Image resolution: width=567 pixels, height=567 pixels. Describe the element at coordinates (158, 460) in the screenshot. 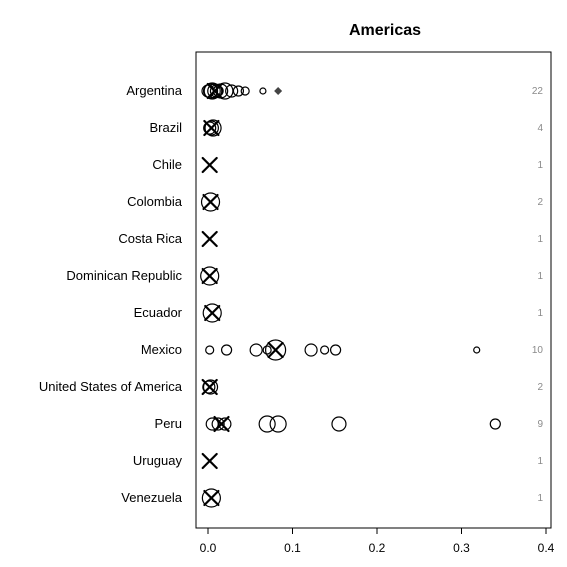

I see `category-label: Uruguay` at that location.